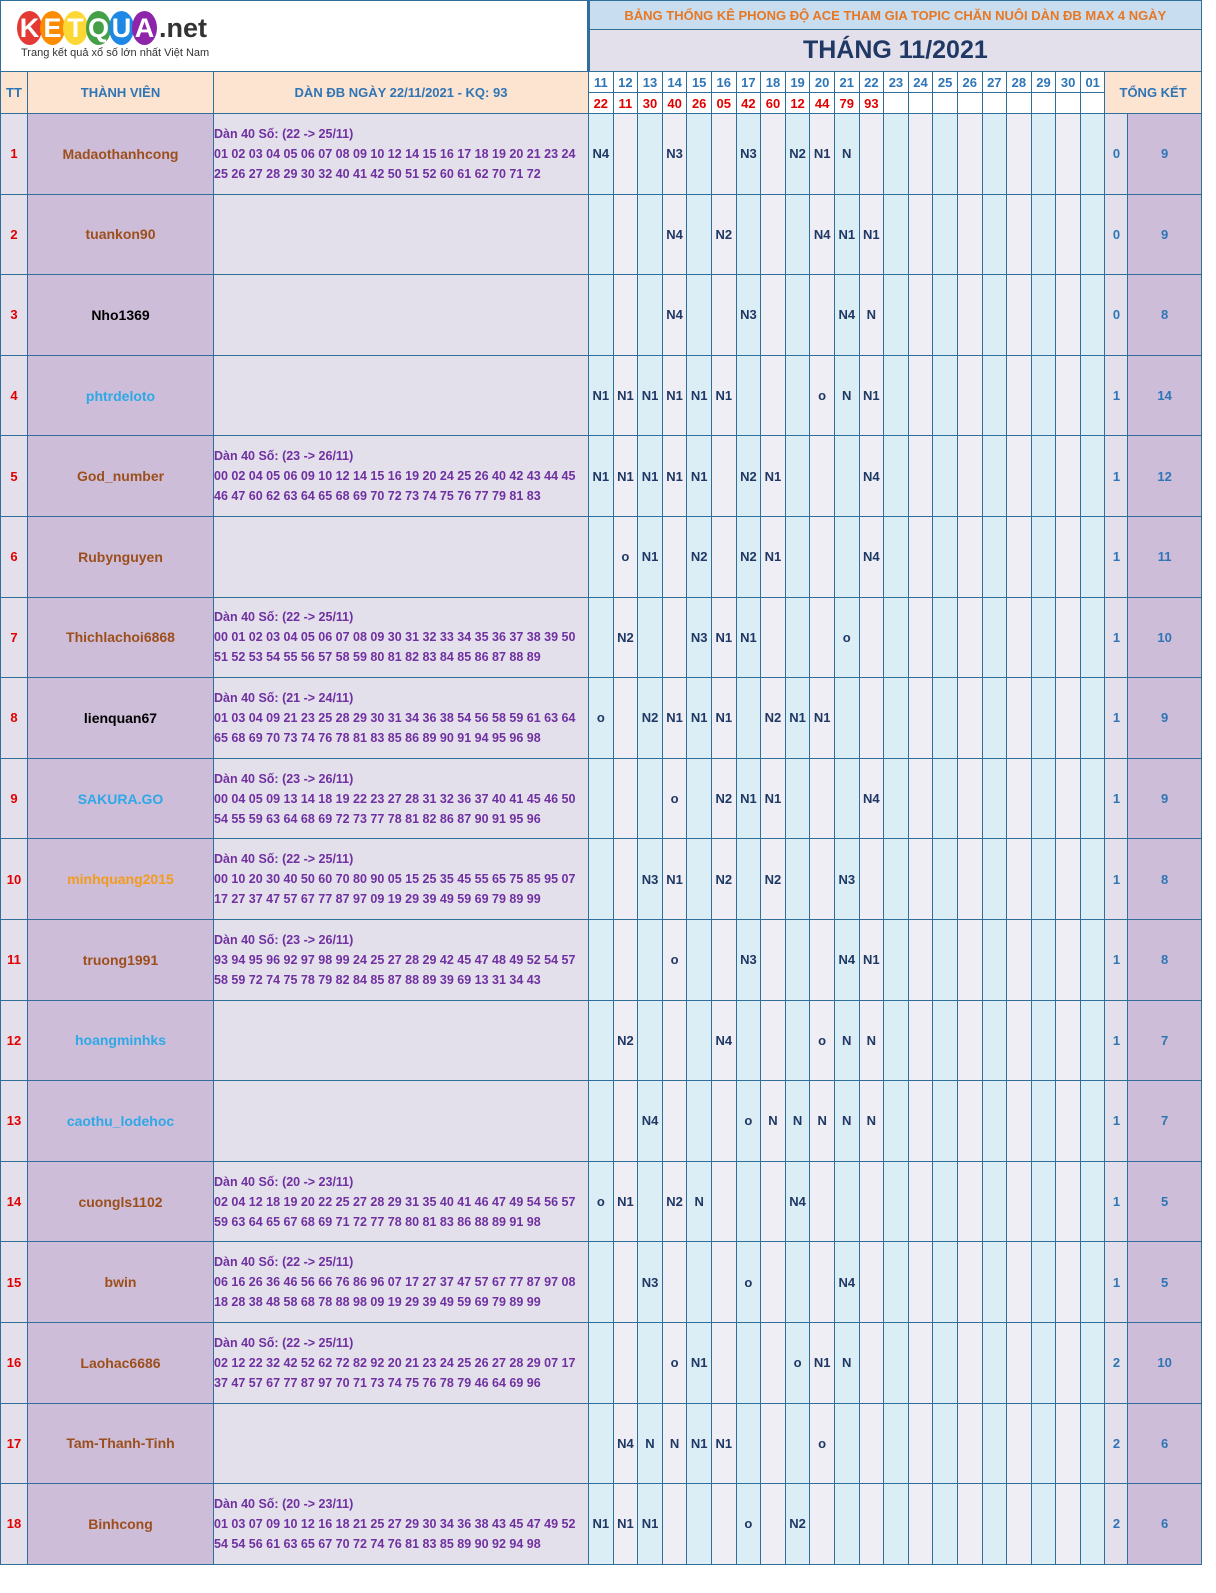  I want to click on dan-dan-title: Dàn 40 Số: (22 -> 25/11), so click(284, 859).